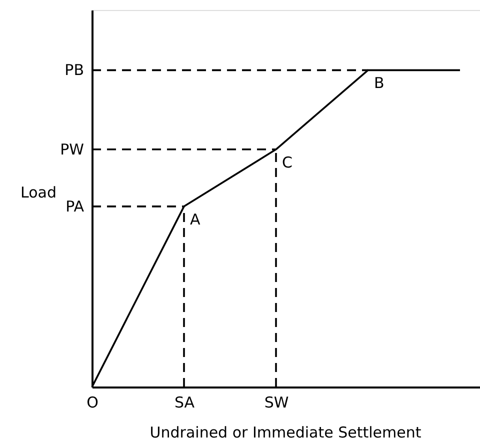 This screenshot has height=447, width=480. I want to click on annotation: PW, so click(72, 149).